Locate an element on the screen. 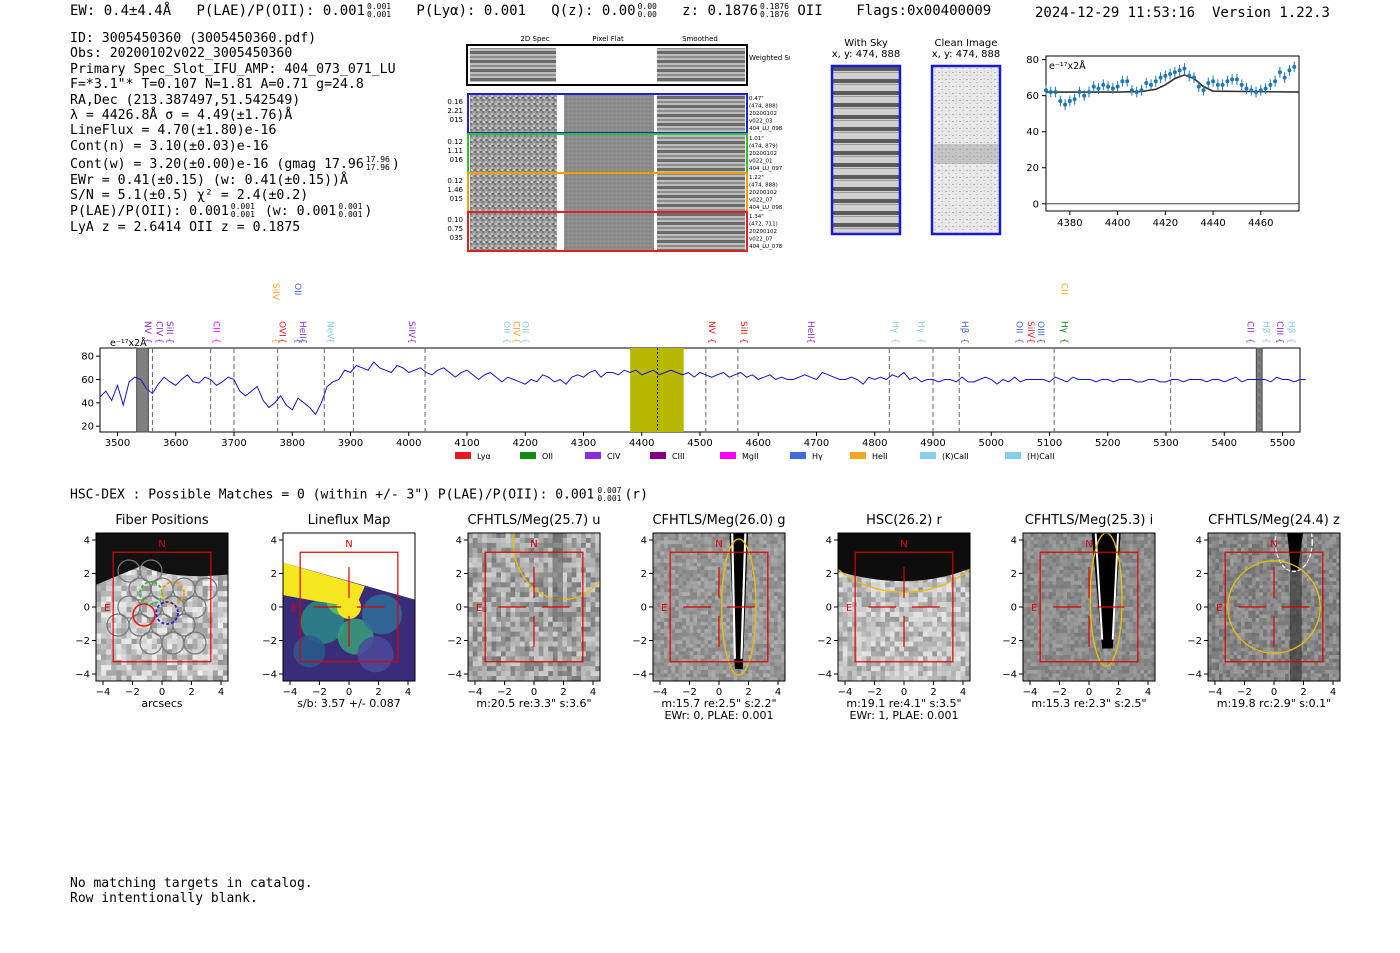 The width and height of the screenshot is (1400, 953). cutout-left-stat: 035 is located at coordinates (456, 238).